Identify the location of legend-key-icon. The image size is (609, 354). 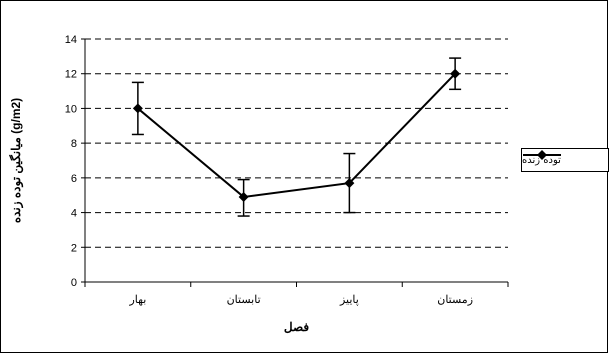
(542, 155).